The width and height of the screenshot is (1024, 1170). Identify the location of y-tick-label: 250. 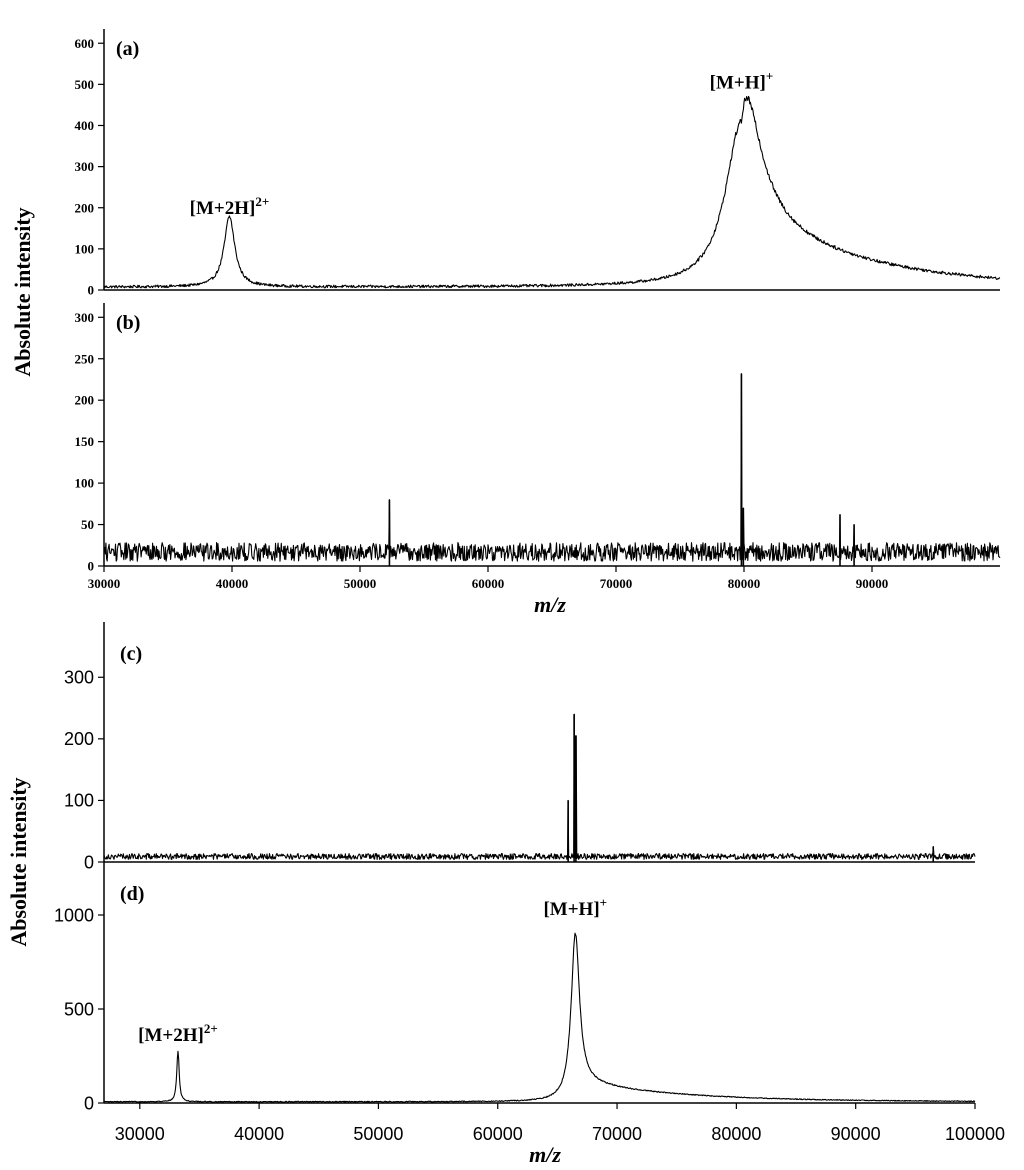
(85, 358).